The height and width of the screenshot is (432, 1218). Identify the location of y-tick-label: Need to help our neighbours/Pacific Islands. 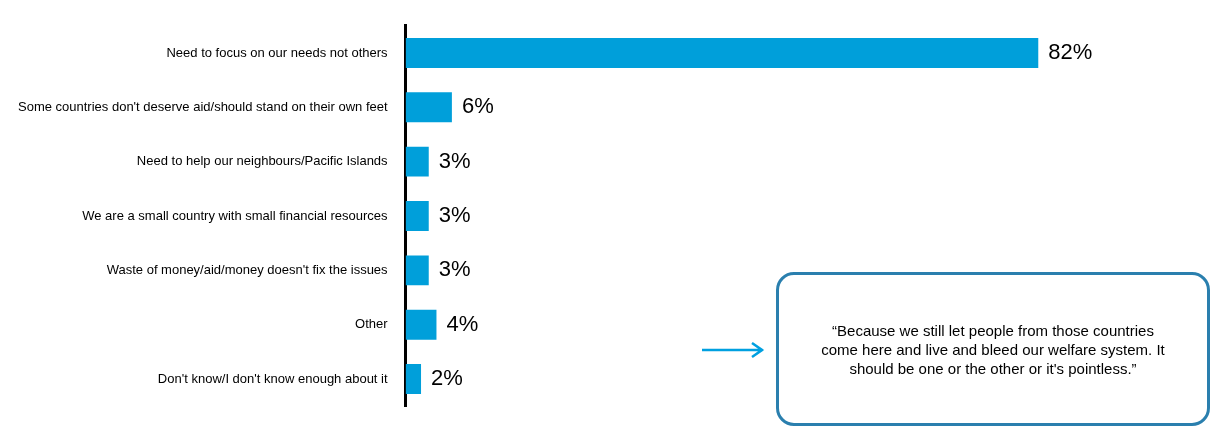
(262, 161).